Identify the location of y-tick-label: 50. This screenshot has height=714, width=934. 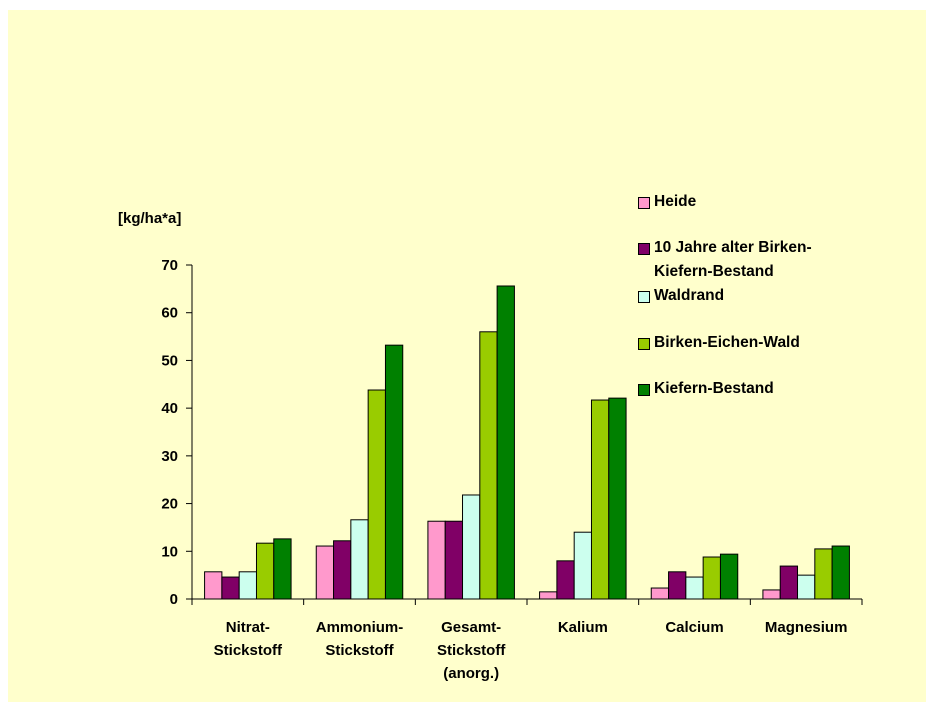
(169, 360).